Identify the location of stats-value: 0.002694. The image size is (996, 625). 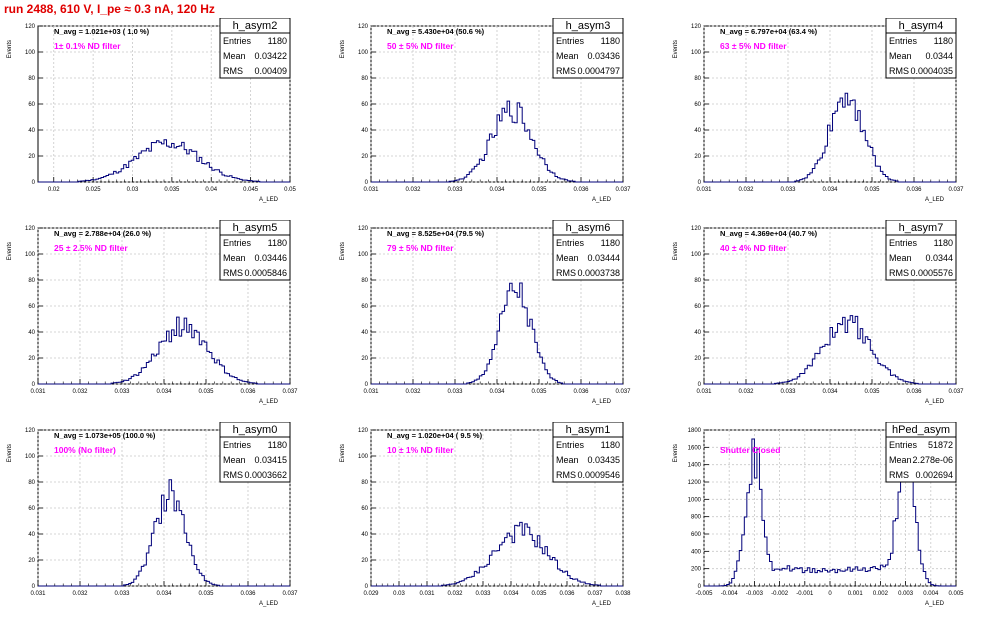
(934, 475).